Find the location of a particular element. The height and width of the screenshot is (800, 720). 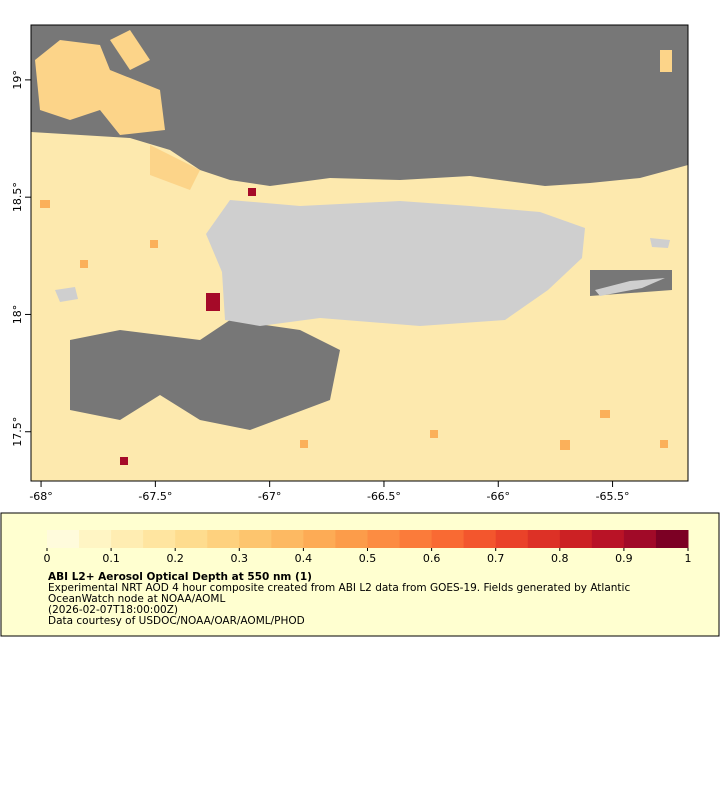

colorbar-label: 0.3 is located at coordinates (240, 558).